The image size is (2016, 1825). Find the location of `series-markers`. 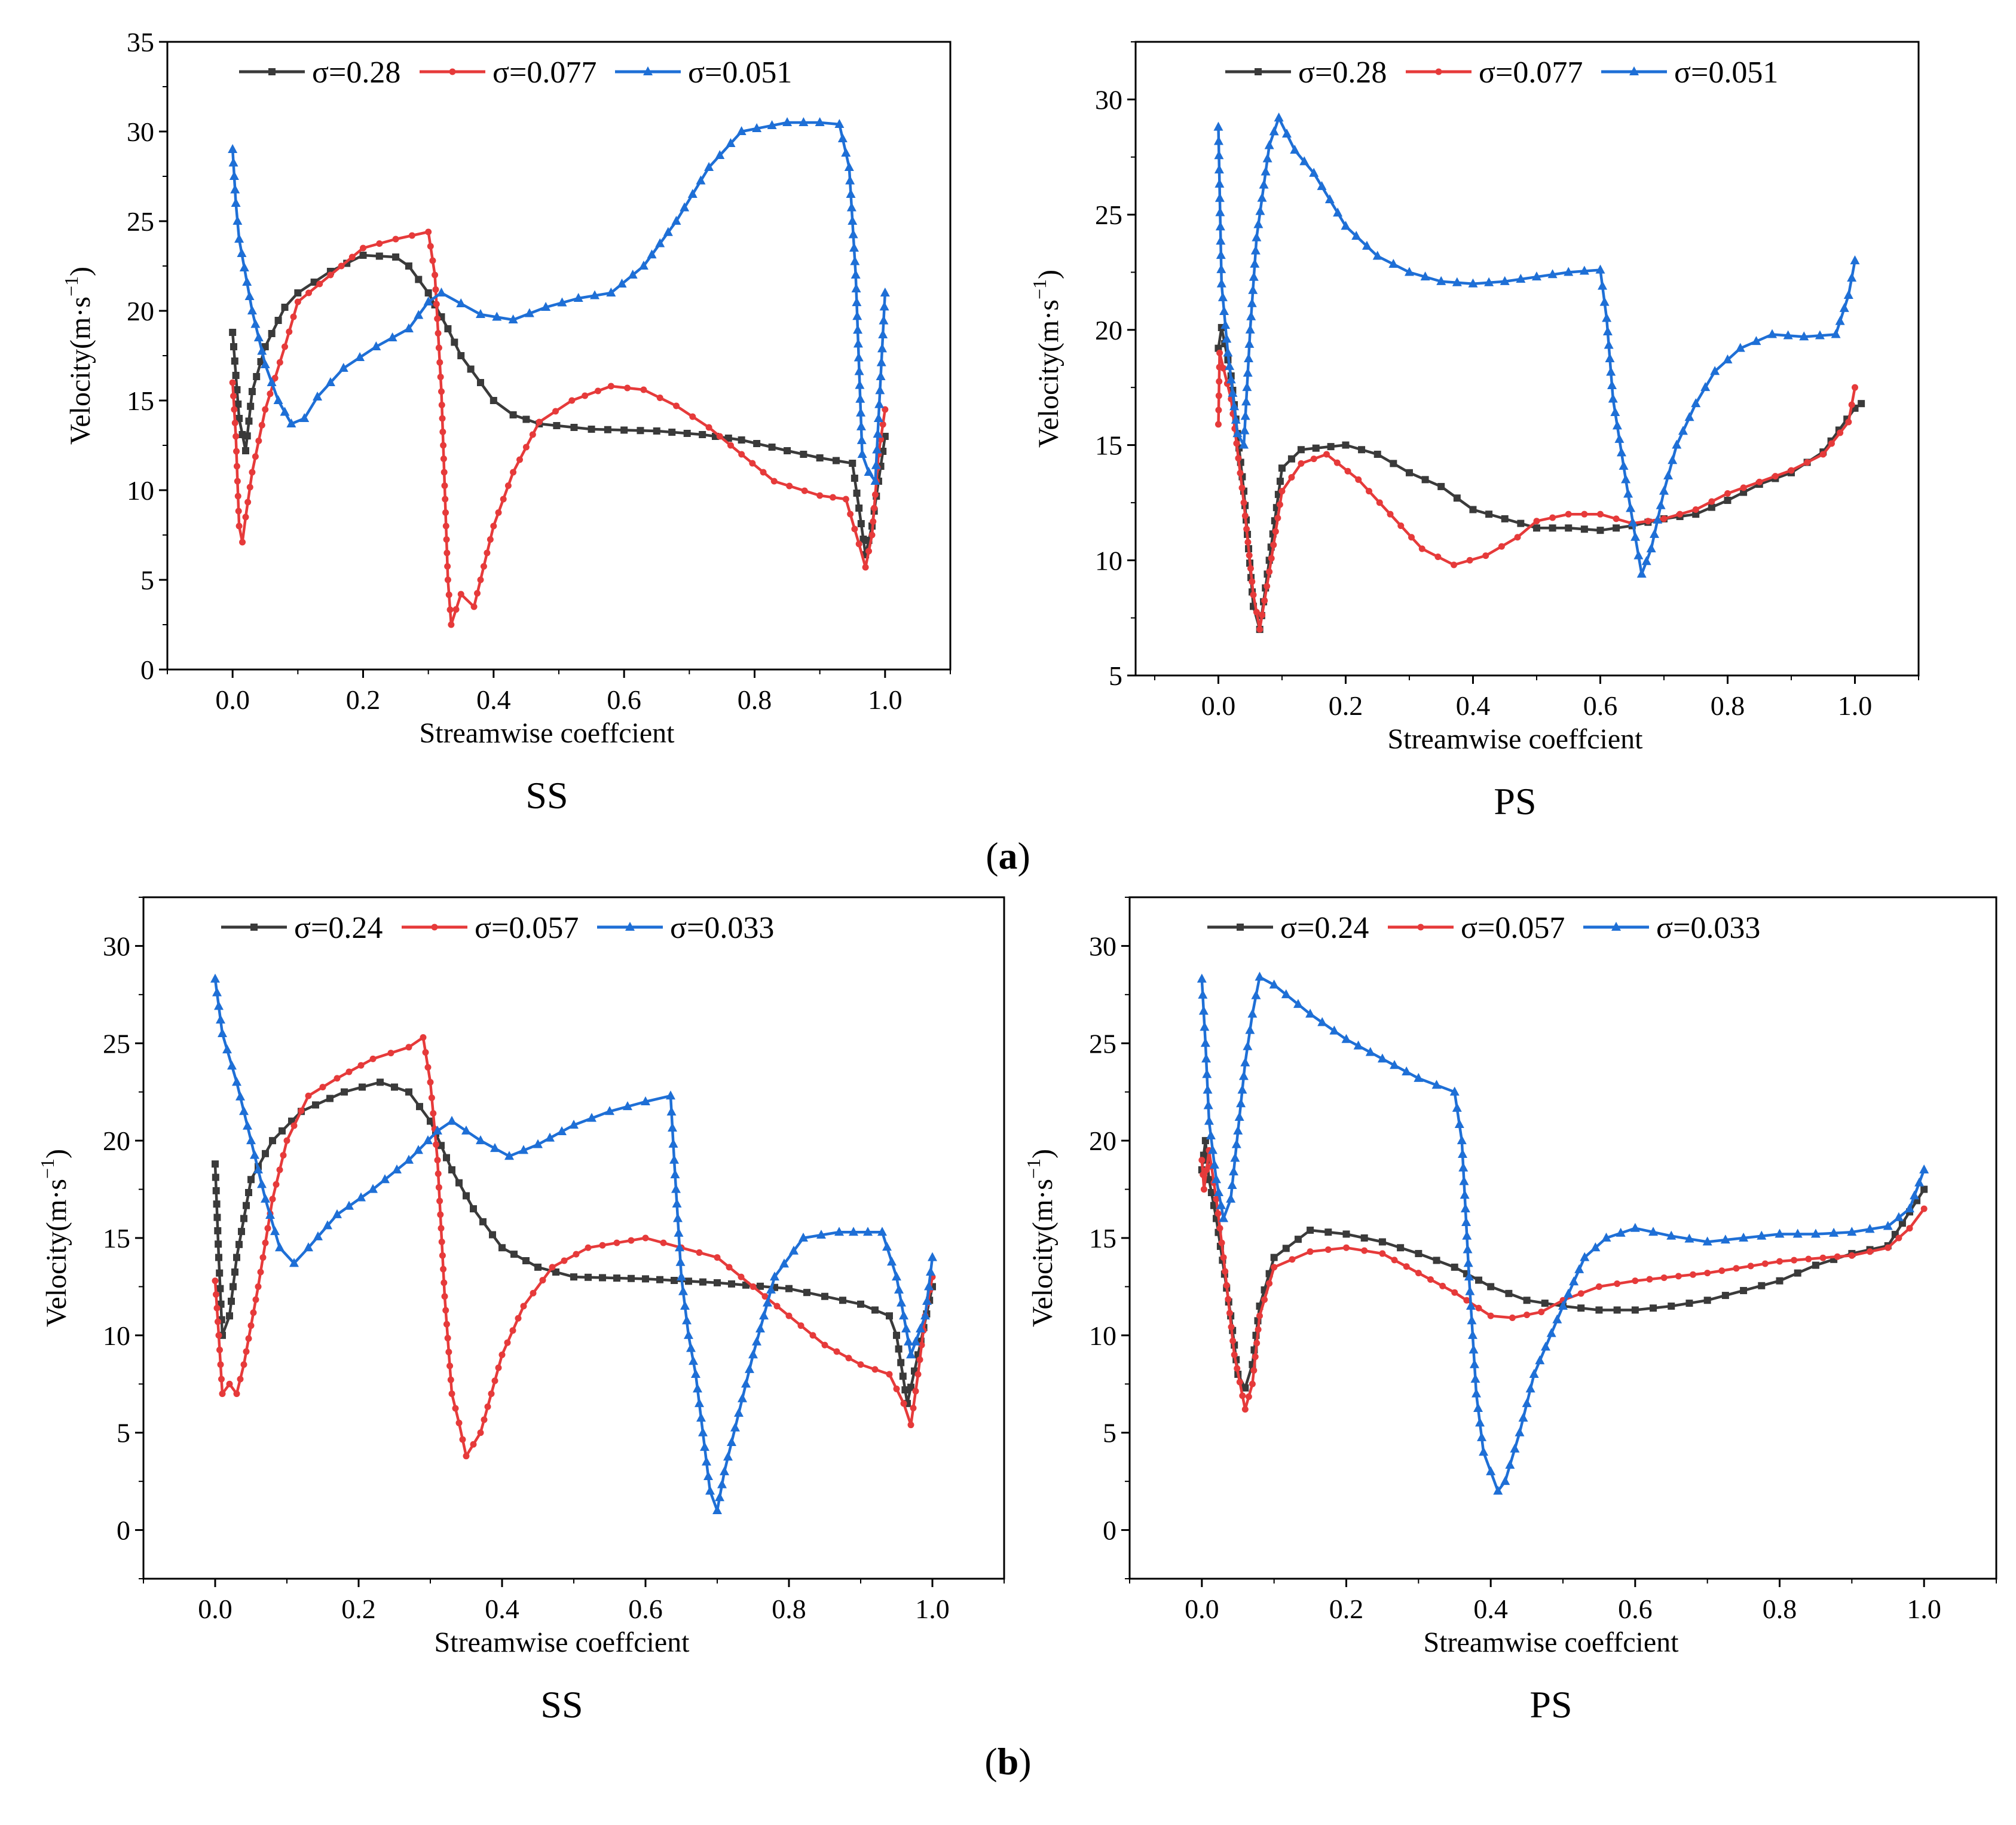

series-markers is located at coordinates (574, 1247).